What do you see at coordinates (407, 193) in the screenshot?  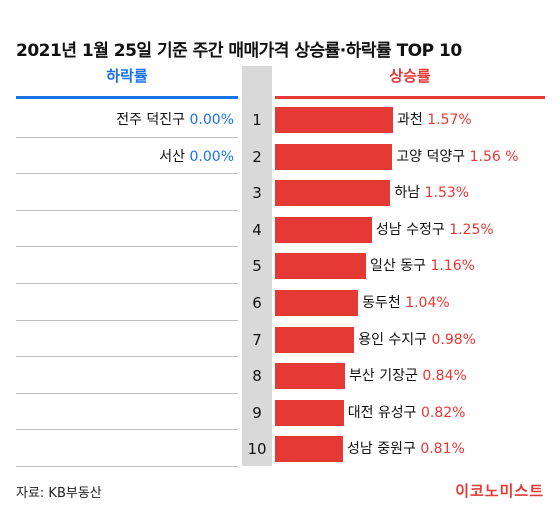 I see `increase-region: 하남` at bounding box center [407, 193].